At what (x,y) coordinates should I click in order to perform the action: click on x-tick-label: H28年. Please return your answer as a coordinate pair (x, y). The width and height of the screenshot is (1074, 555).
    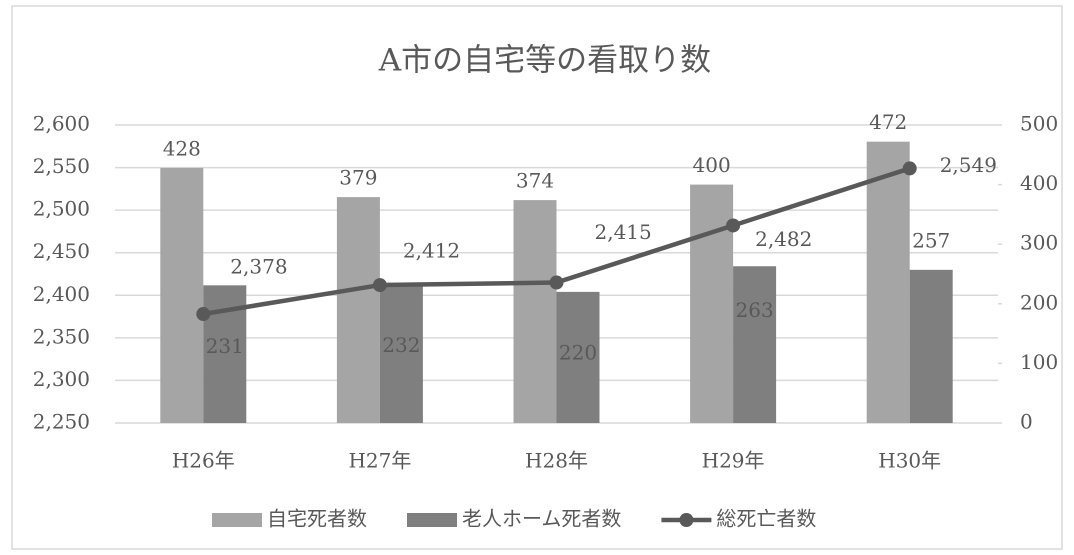
    Looking at the image, I should click on (556, 461).